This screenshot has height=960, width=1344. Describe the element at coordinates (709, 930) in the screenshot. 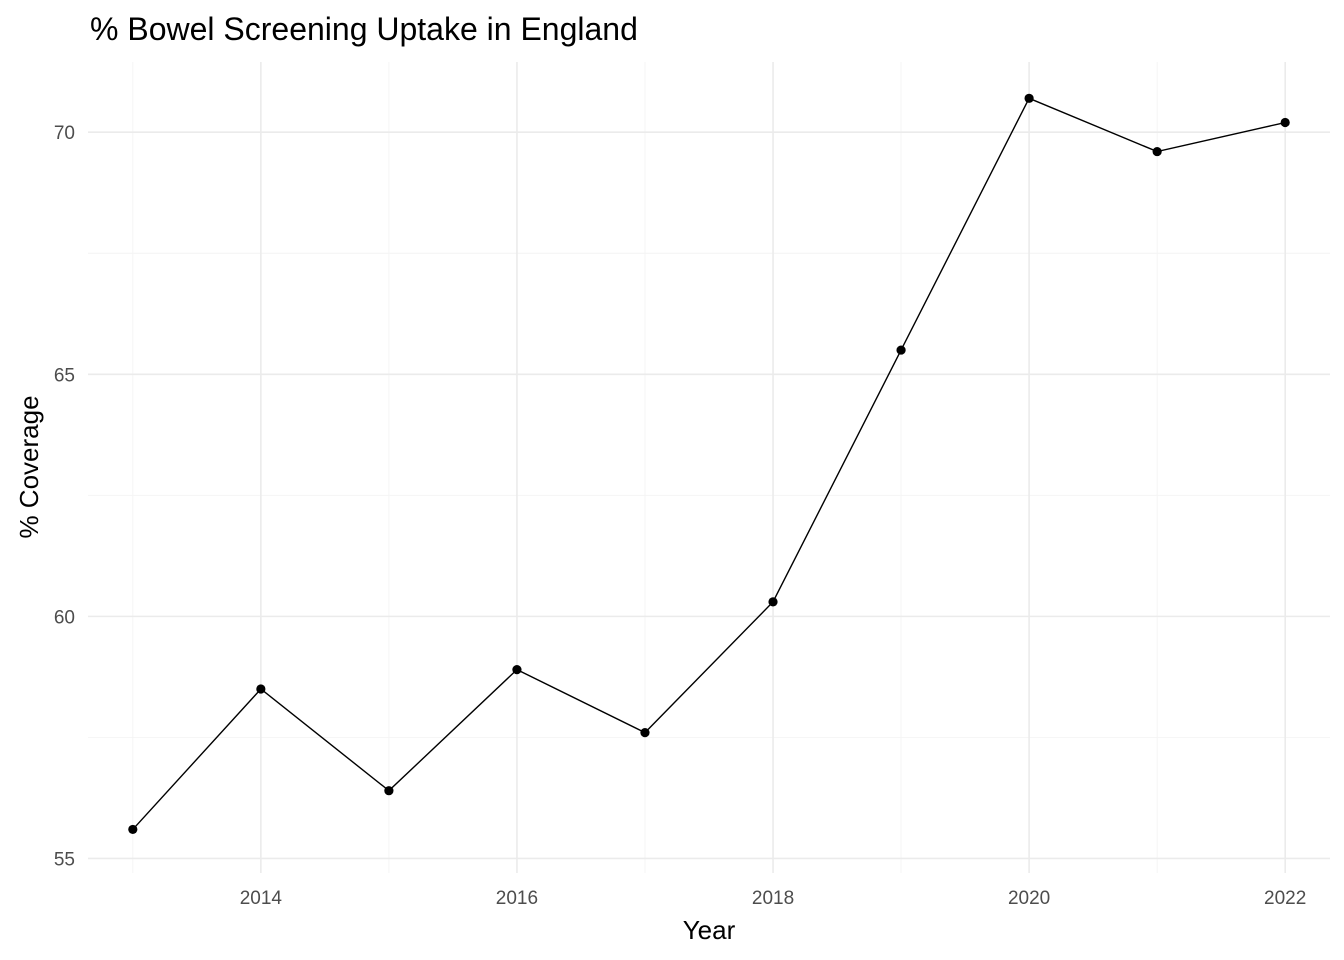

I see `x-axis-title: Year` at that location.